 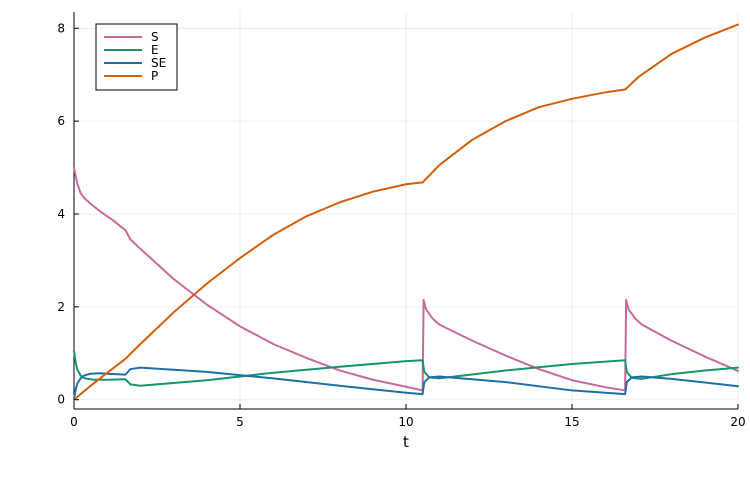 What do you see at coordinates (61, 400) in the screenshot?
I see `y-tick-label: 0` at bounding box center [61, 400].